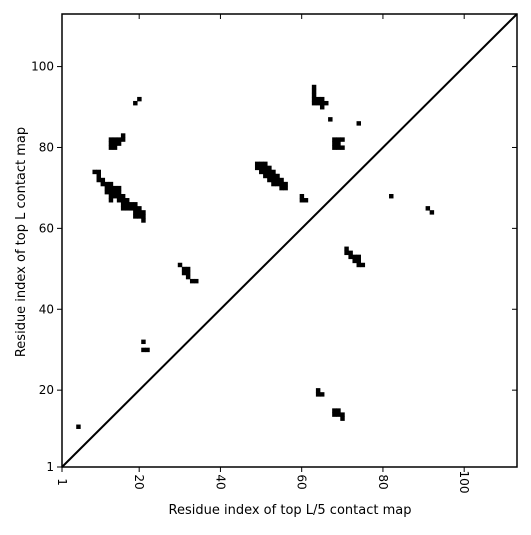  What do you see at coordinates (139, 481) in the screenshot?
I see `x-tick-label: 20` at bounding box center [139, 481].